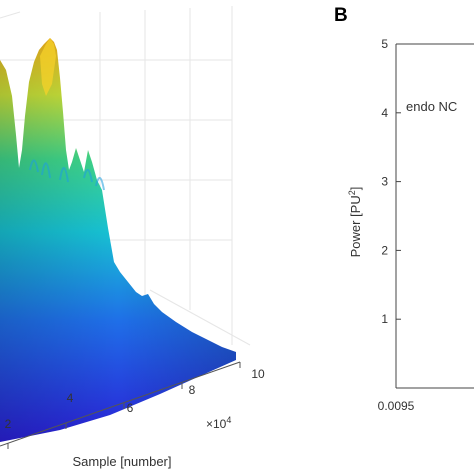 The width and height of the screenshot is (474, 474). I want to click on y-label-sup: 2, so click(352, 192).